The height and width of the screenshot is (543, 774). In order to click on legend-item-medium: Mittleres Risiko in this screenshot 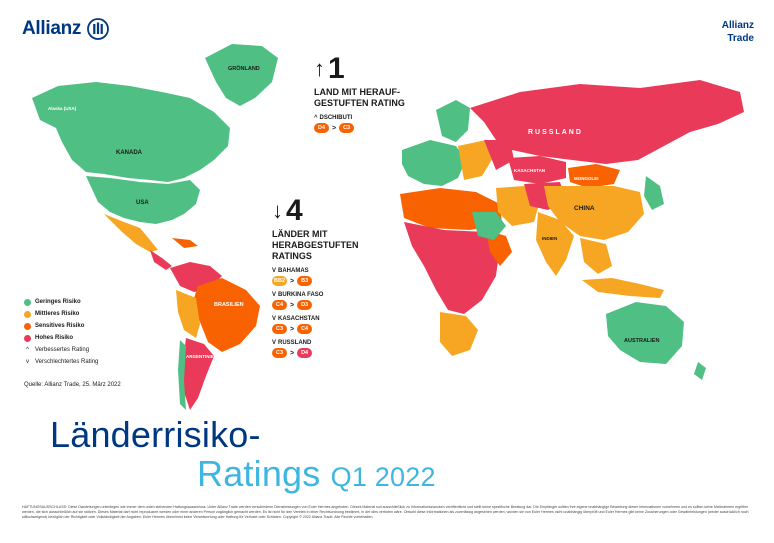, I will do `click(61, 314)`.